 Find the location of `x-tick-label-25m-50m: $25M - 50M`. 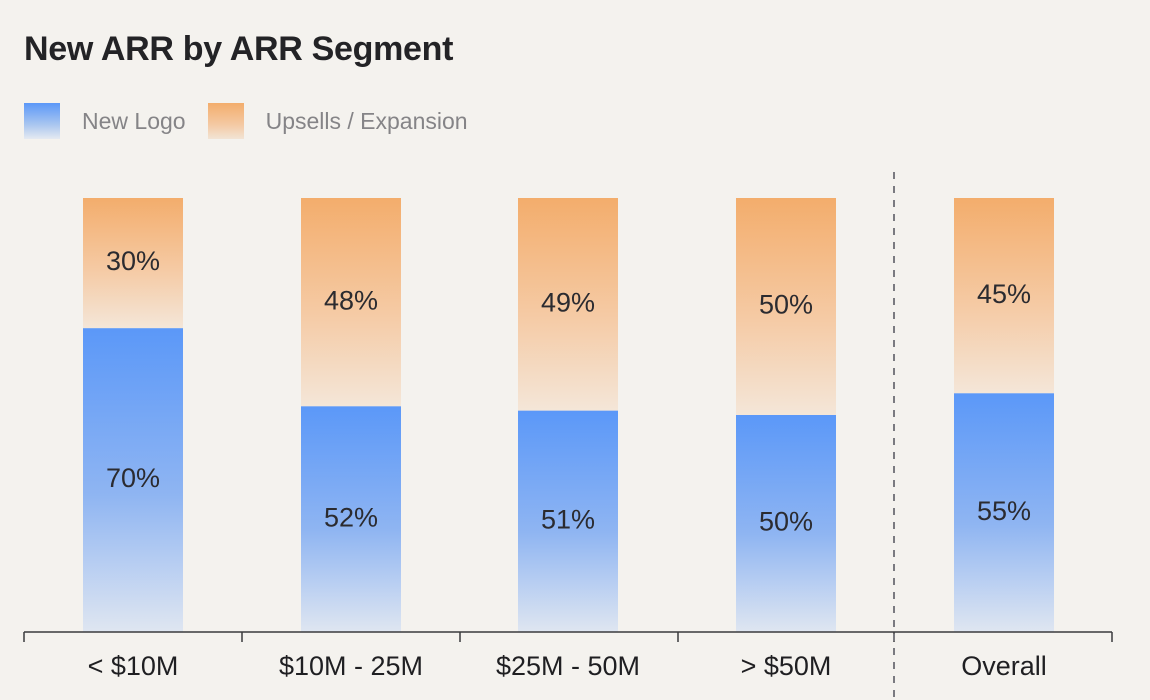

x-tick-label-25m-50m: $25M - 50M is located at coordinates (568, 666).